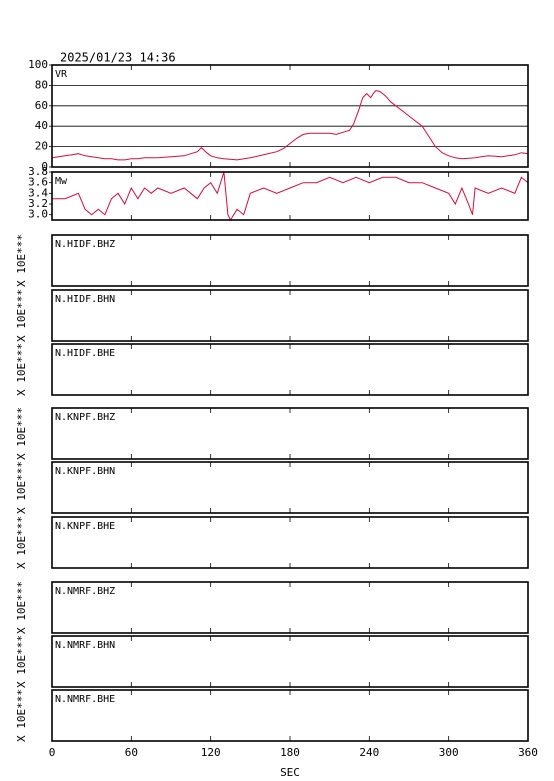 This screenshot has height=781, width=554. Describe the element at coordinates (38, 214) in the screenshot. I see `y-tick-label: 3.0` at that location.